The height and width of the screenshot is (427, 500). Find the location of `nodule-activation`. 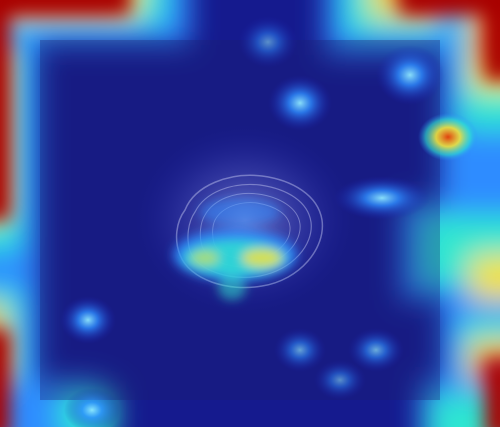

nodule-activation is located at coordinates (235, 249).